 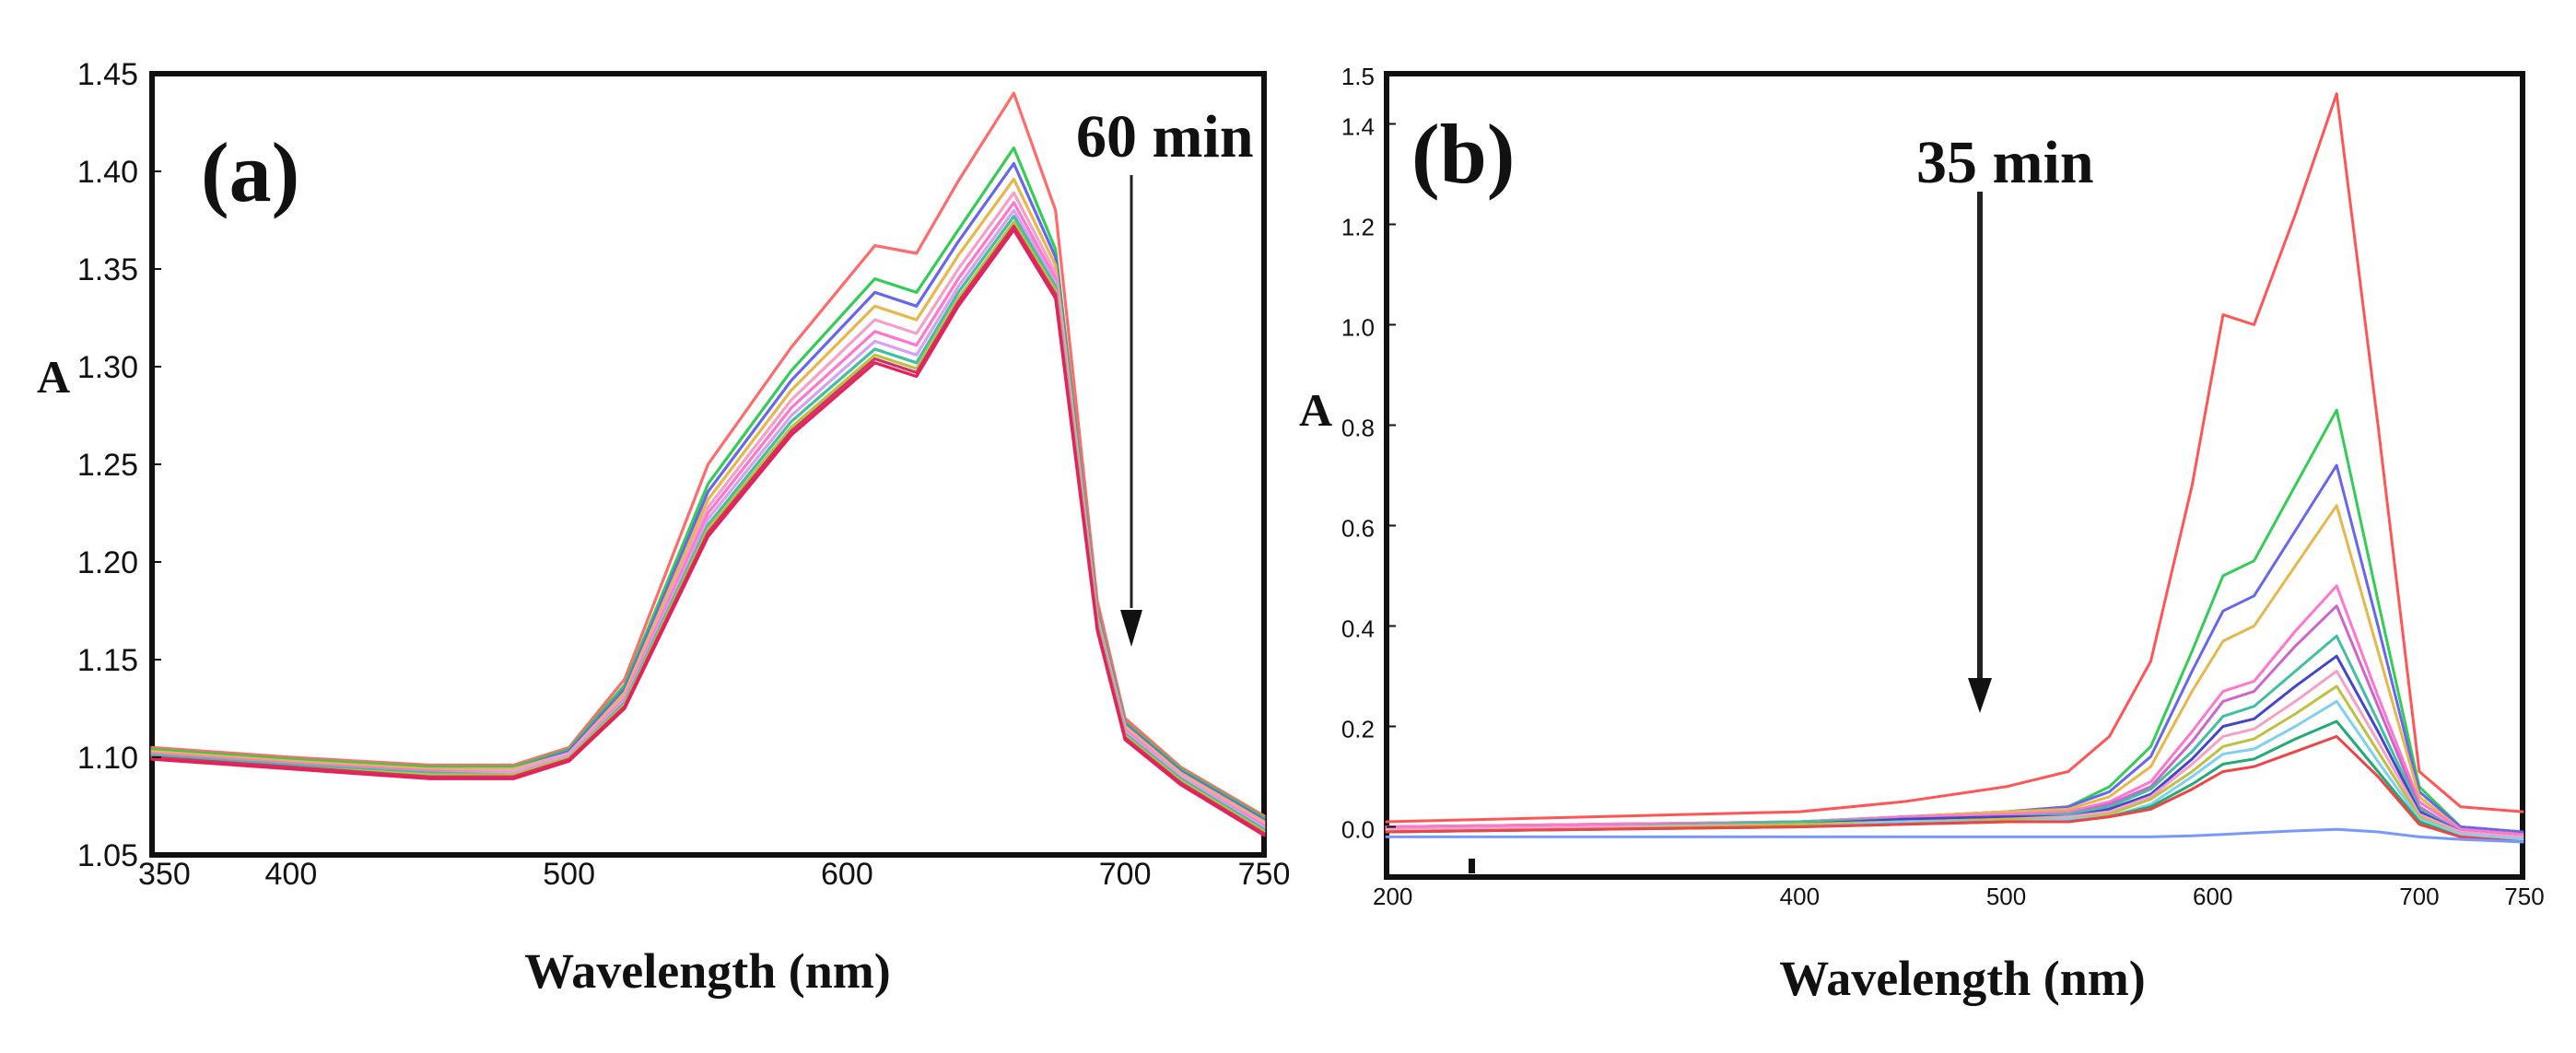 I want to click on x-tick-label-b: 600, so click(x=2213, y=896).